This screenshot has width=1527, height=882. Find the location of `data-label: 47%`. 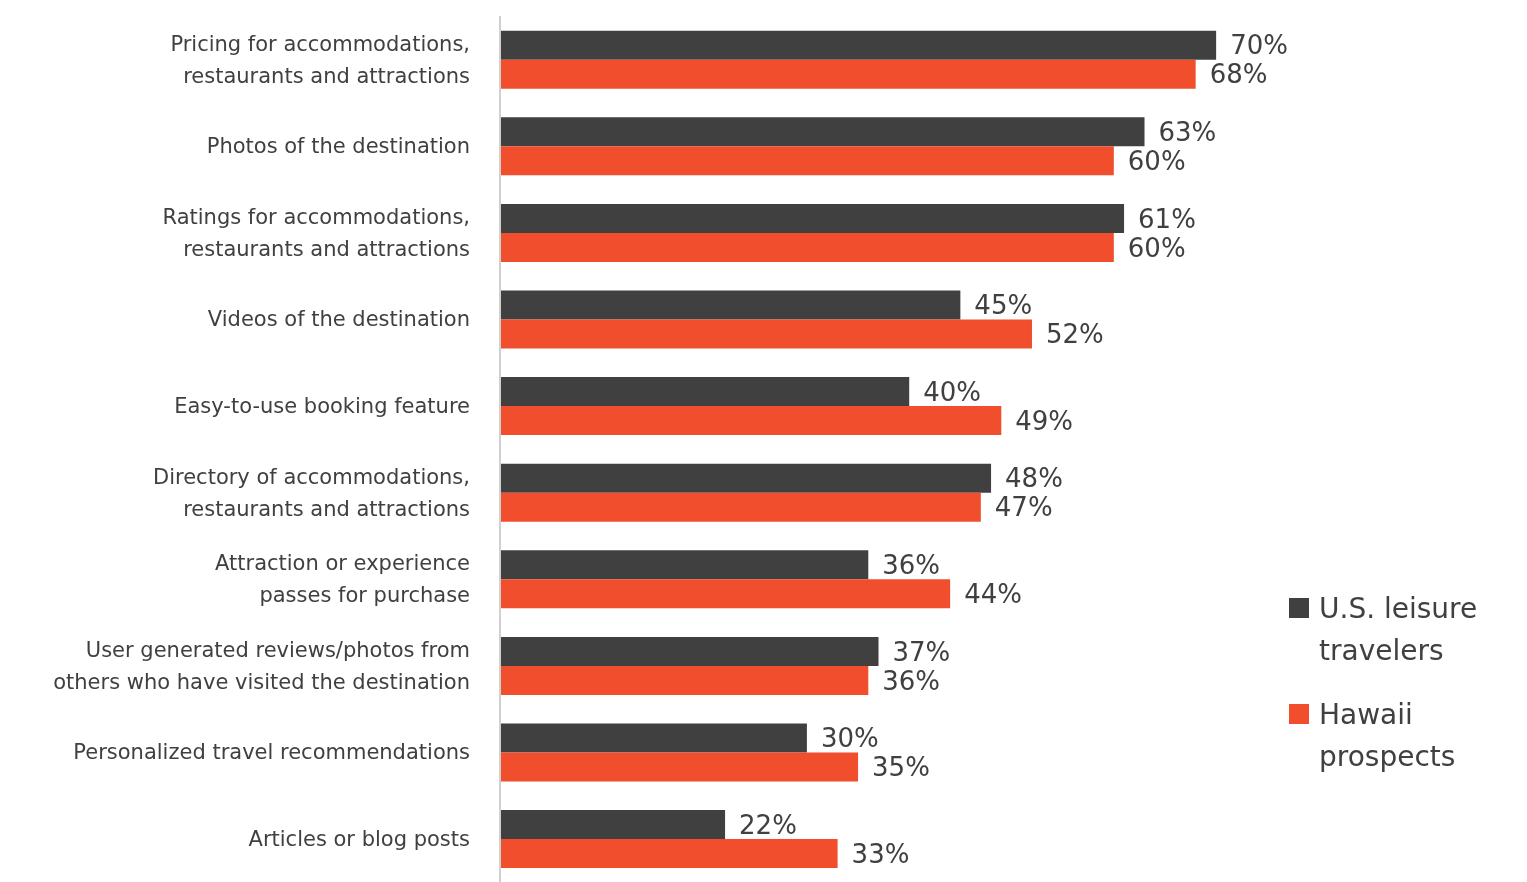

data-label: 47% is located at coordinates (1023, 507).